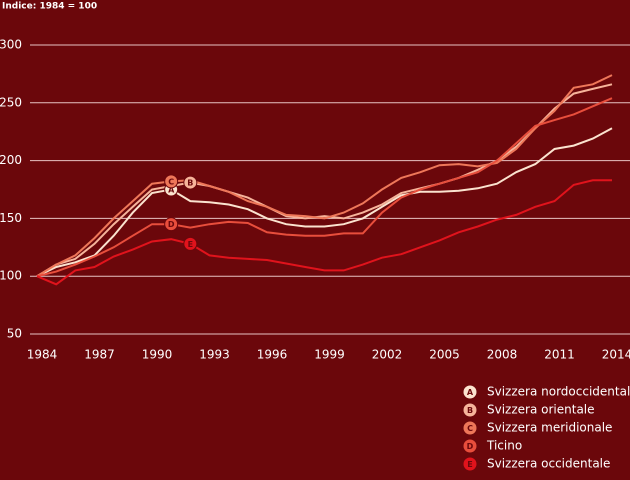 The width and height of the screenshot is (630, 480). Describe the element at coordinates (549, 428) in the screenshot. I see `legend-label: Svizzera meridionale` at that location.